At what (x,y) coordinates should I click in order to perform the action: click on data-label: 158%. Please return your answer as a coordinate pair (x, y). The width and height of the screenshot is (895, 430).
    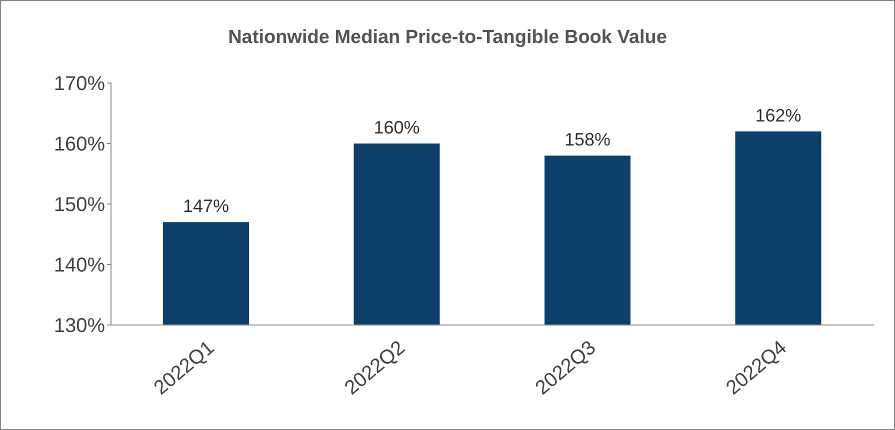
    Looking at the image, I should click on (587, 140).